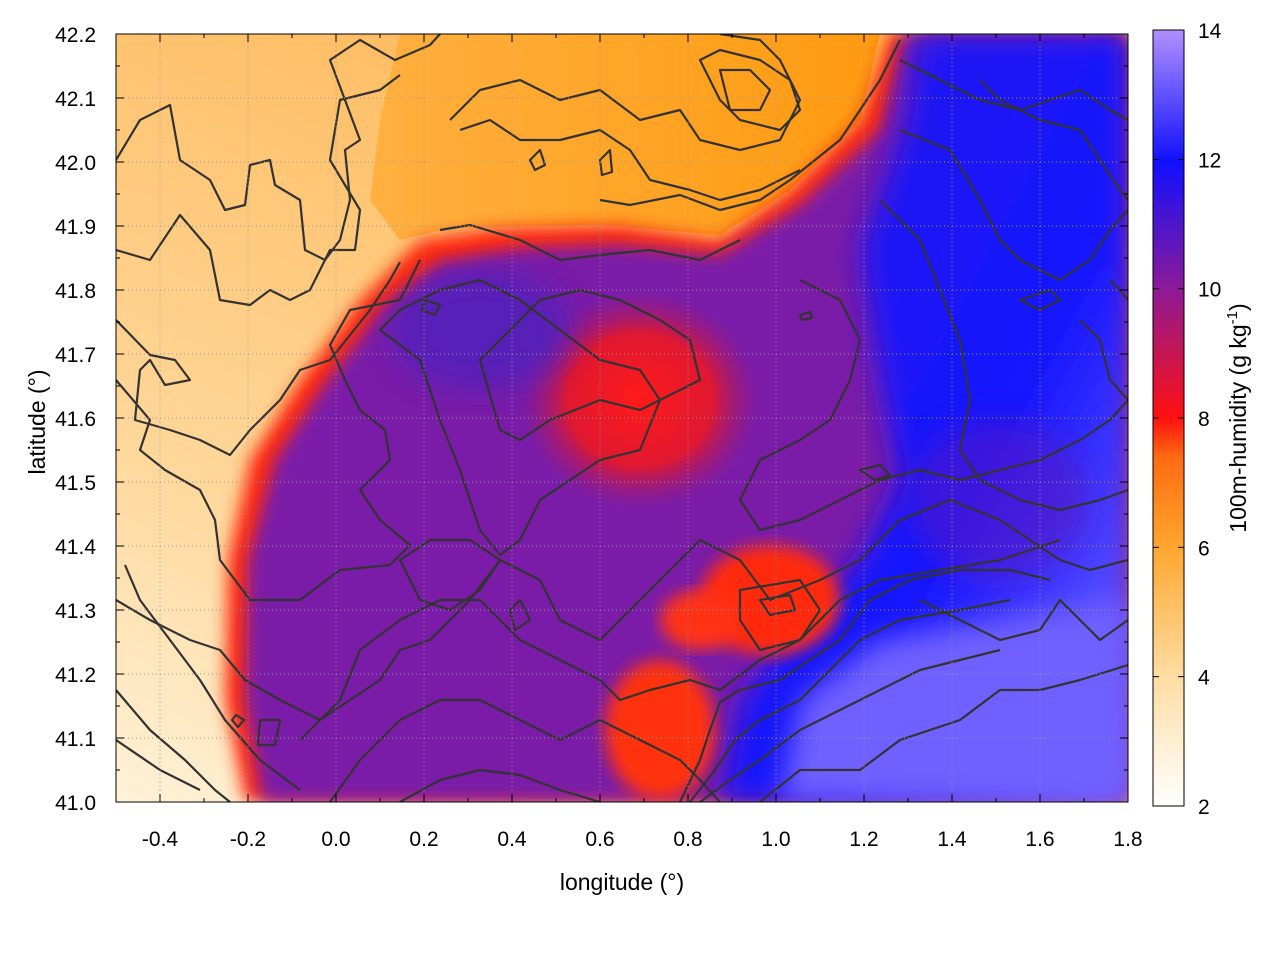 The height and width of the screenshot is (960, 1280). Describe the element at coordinates (75, 675) in the screenshot. I see `y-tick-label: 41.2` at that location.